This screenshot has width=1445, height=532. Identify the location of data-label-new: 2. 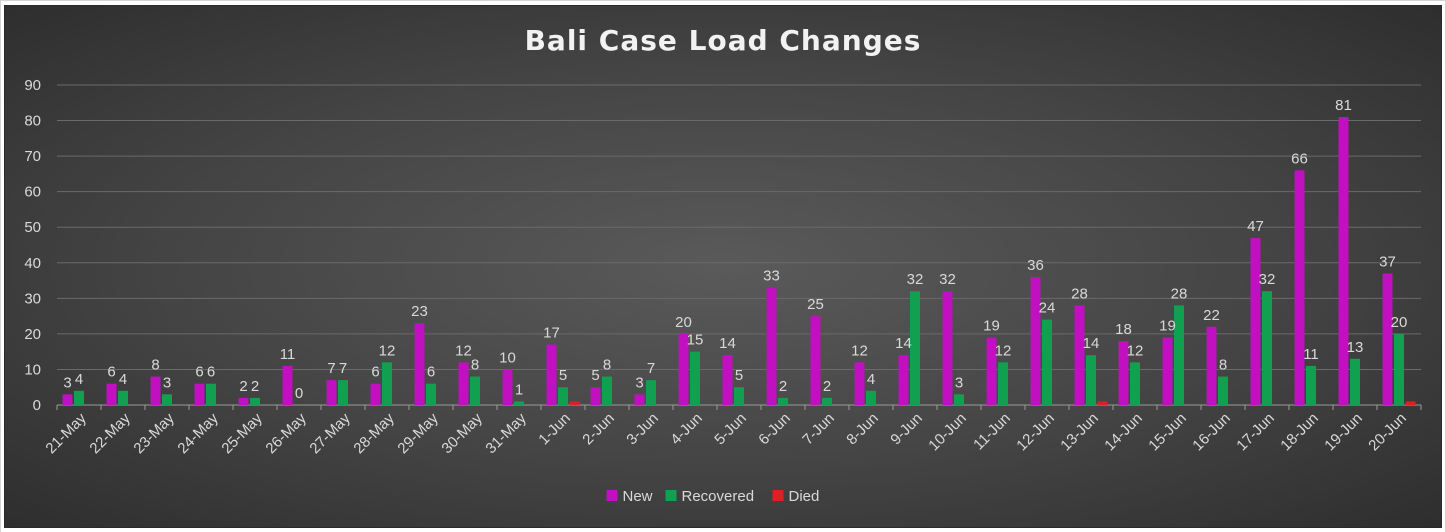
(243, 386).